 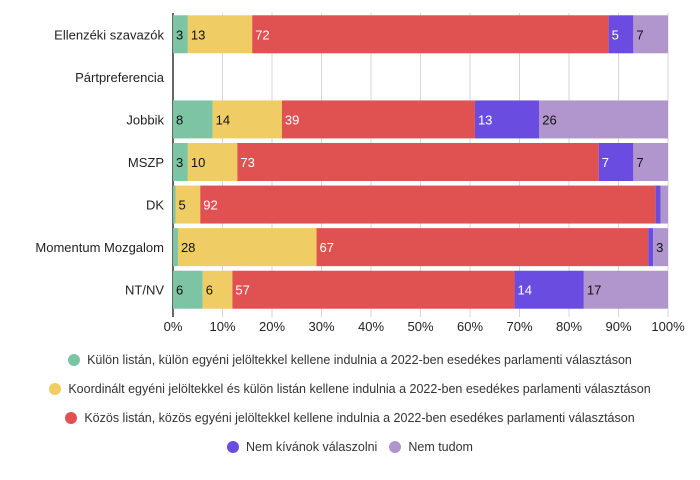 What do you see at coordinates (420, 326) in the screenshot?
I see `x-tick-label: 50%` at bounding box center [420, 326].